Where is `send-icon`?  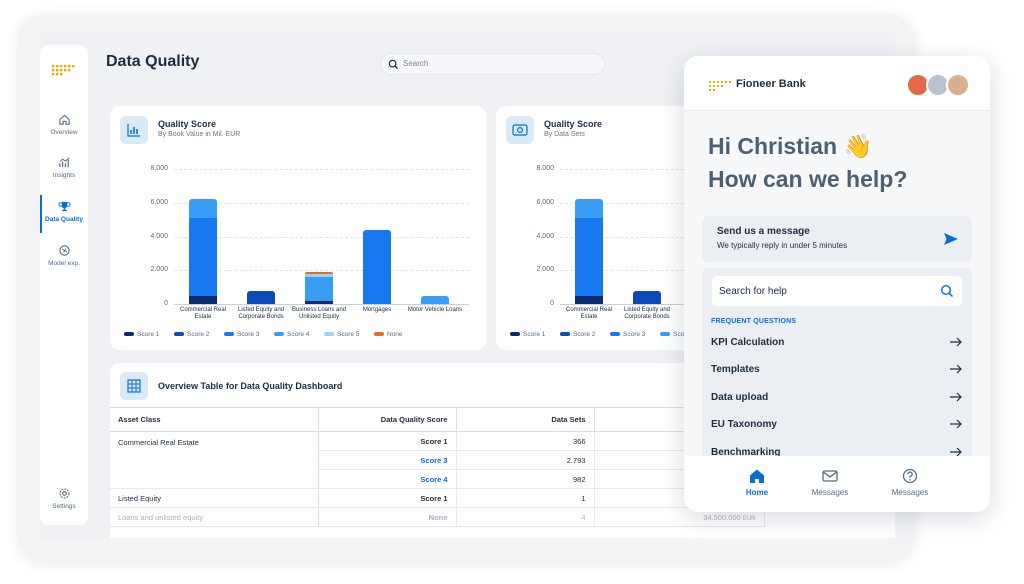
send-icon is located at coordinates (951, 239).